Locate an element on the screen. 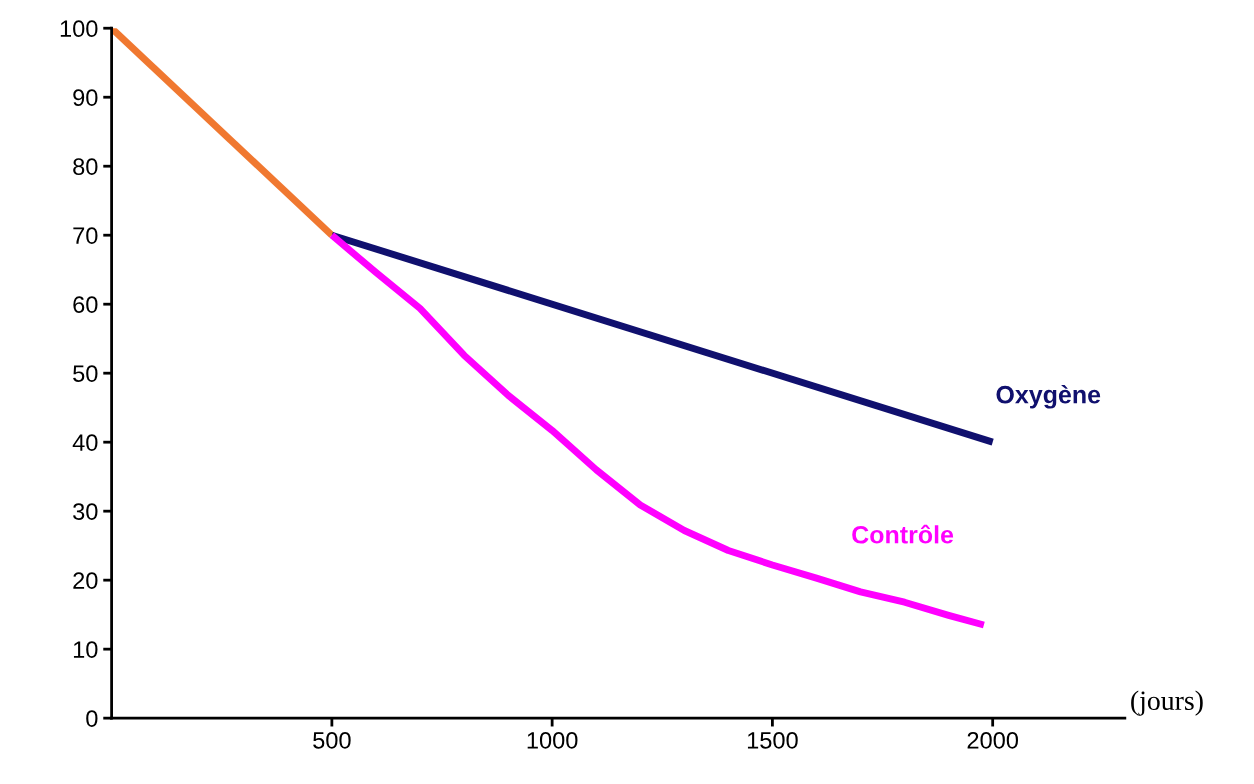  series-label: Contrôle is located at coordinates (903, 534).